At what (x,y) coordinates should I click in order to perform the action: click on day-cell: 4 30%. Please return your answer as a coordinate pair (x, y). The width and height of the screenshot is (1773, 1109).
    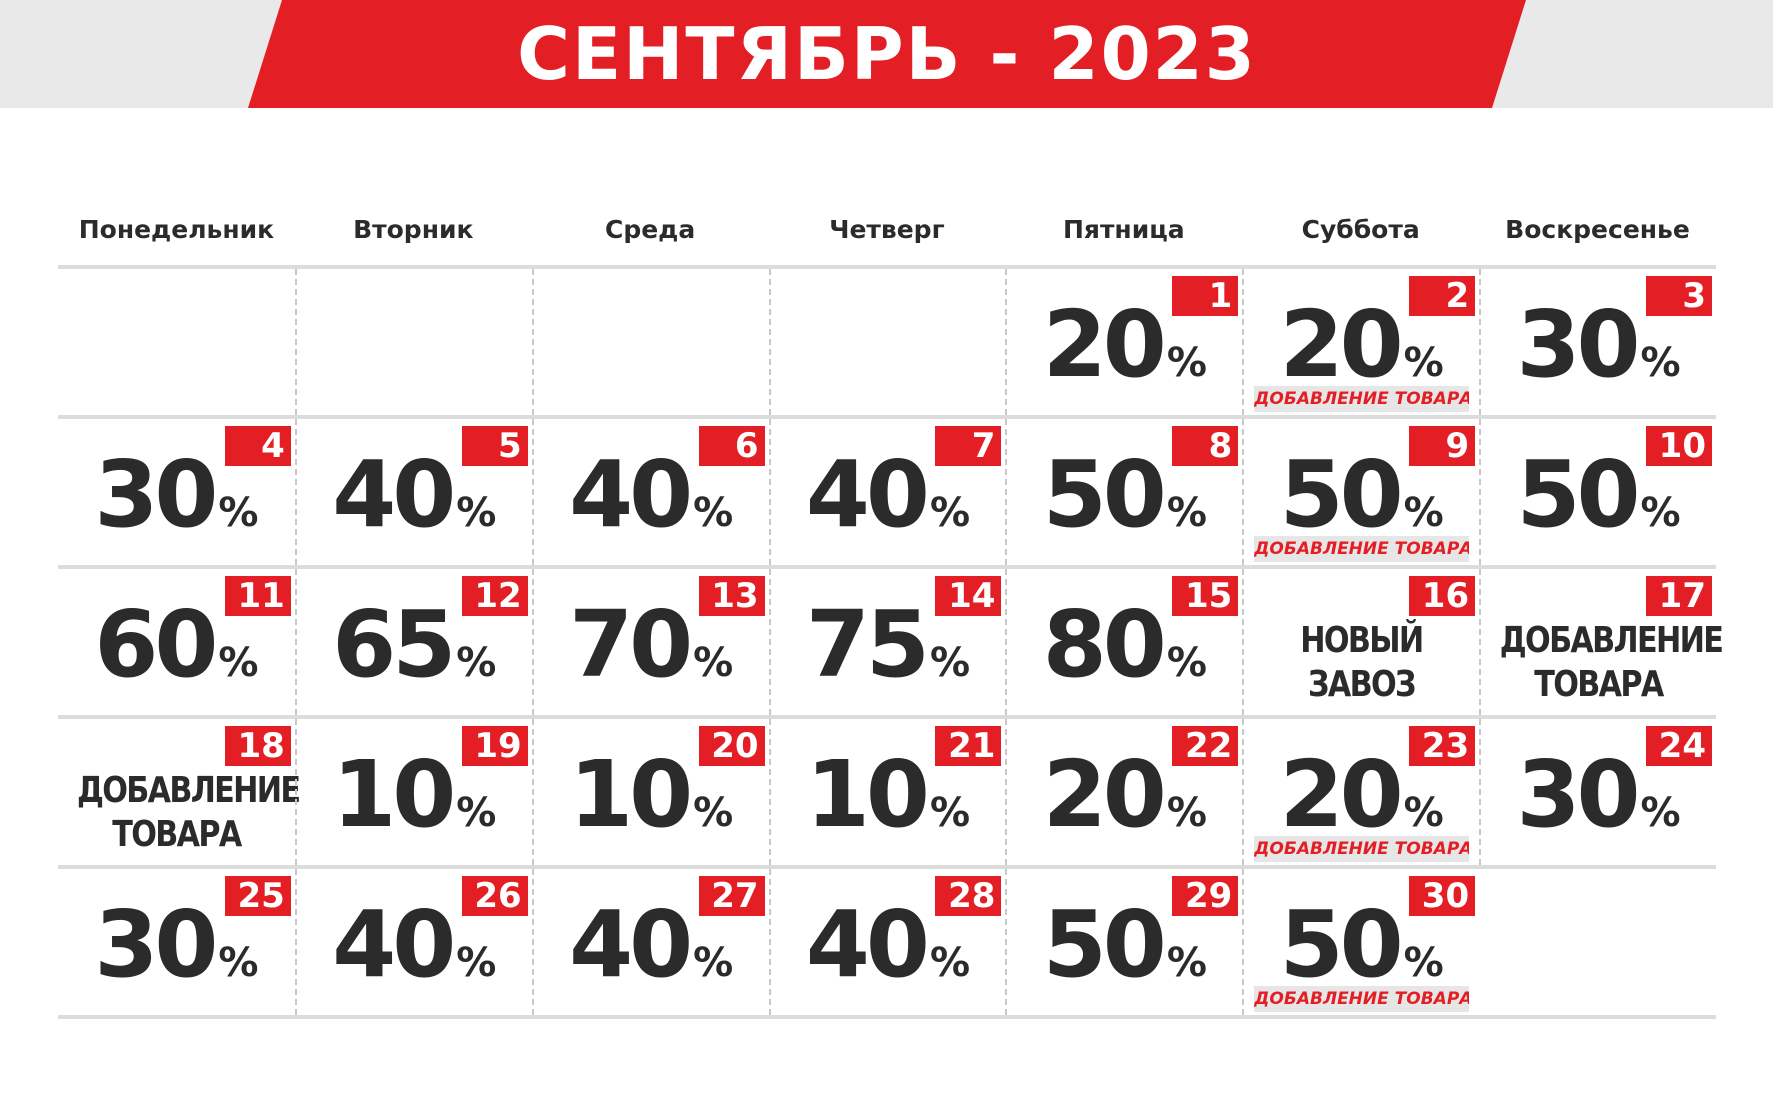
    Looking at the image, I should click on (176, 492).